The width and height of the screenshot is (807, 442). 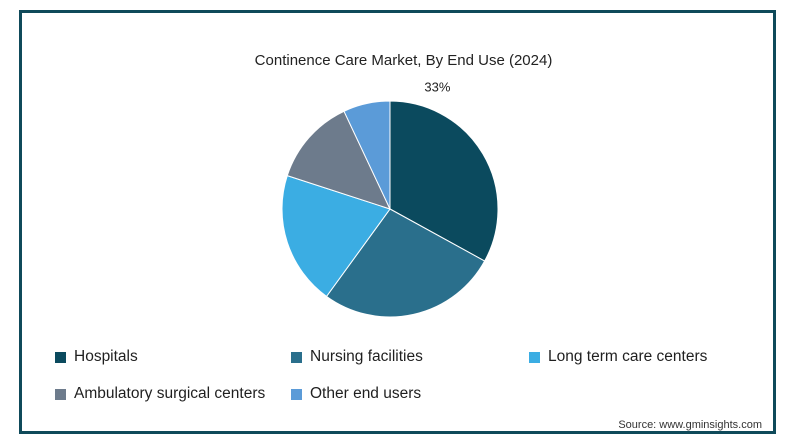 What do you see at coordinates (444, 181) in the screenshot?
I see `pie-slice-hospitals` at bounding box center [444, 181].